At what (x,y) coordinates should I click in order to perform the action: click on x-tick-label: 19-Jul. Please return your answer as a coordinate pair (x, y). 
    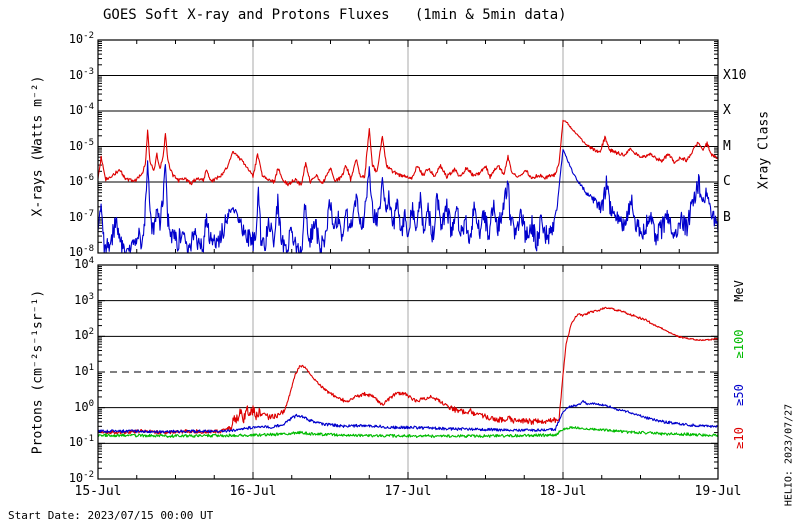
    Looking at the image, I should click on (718, 491).